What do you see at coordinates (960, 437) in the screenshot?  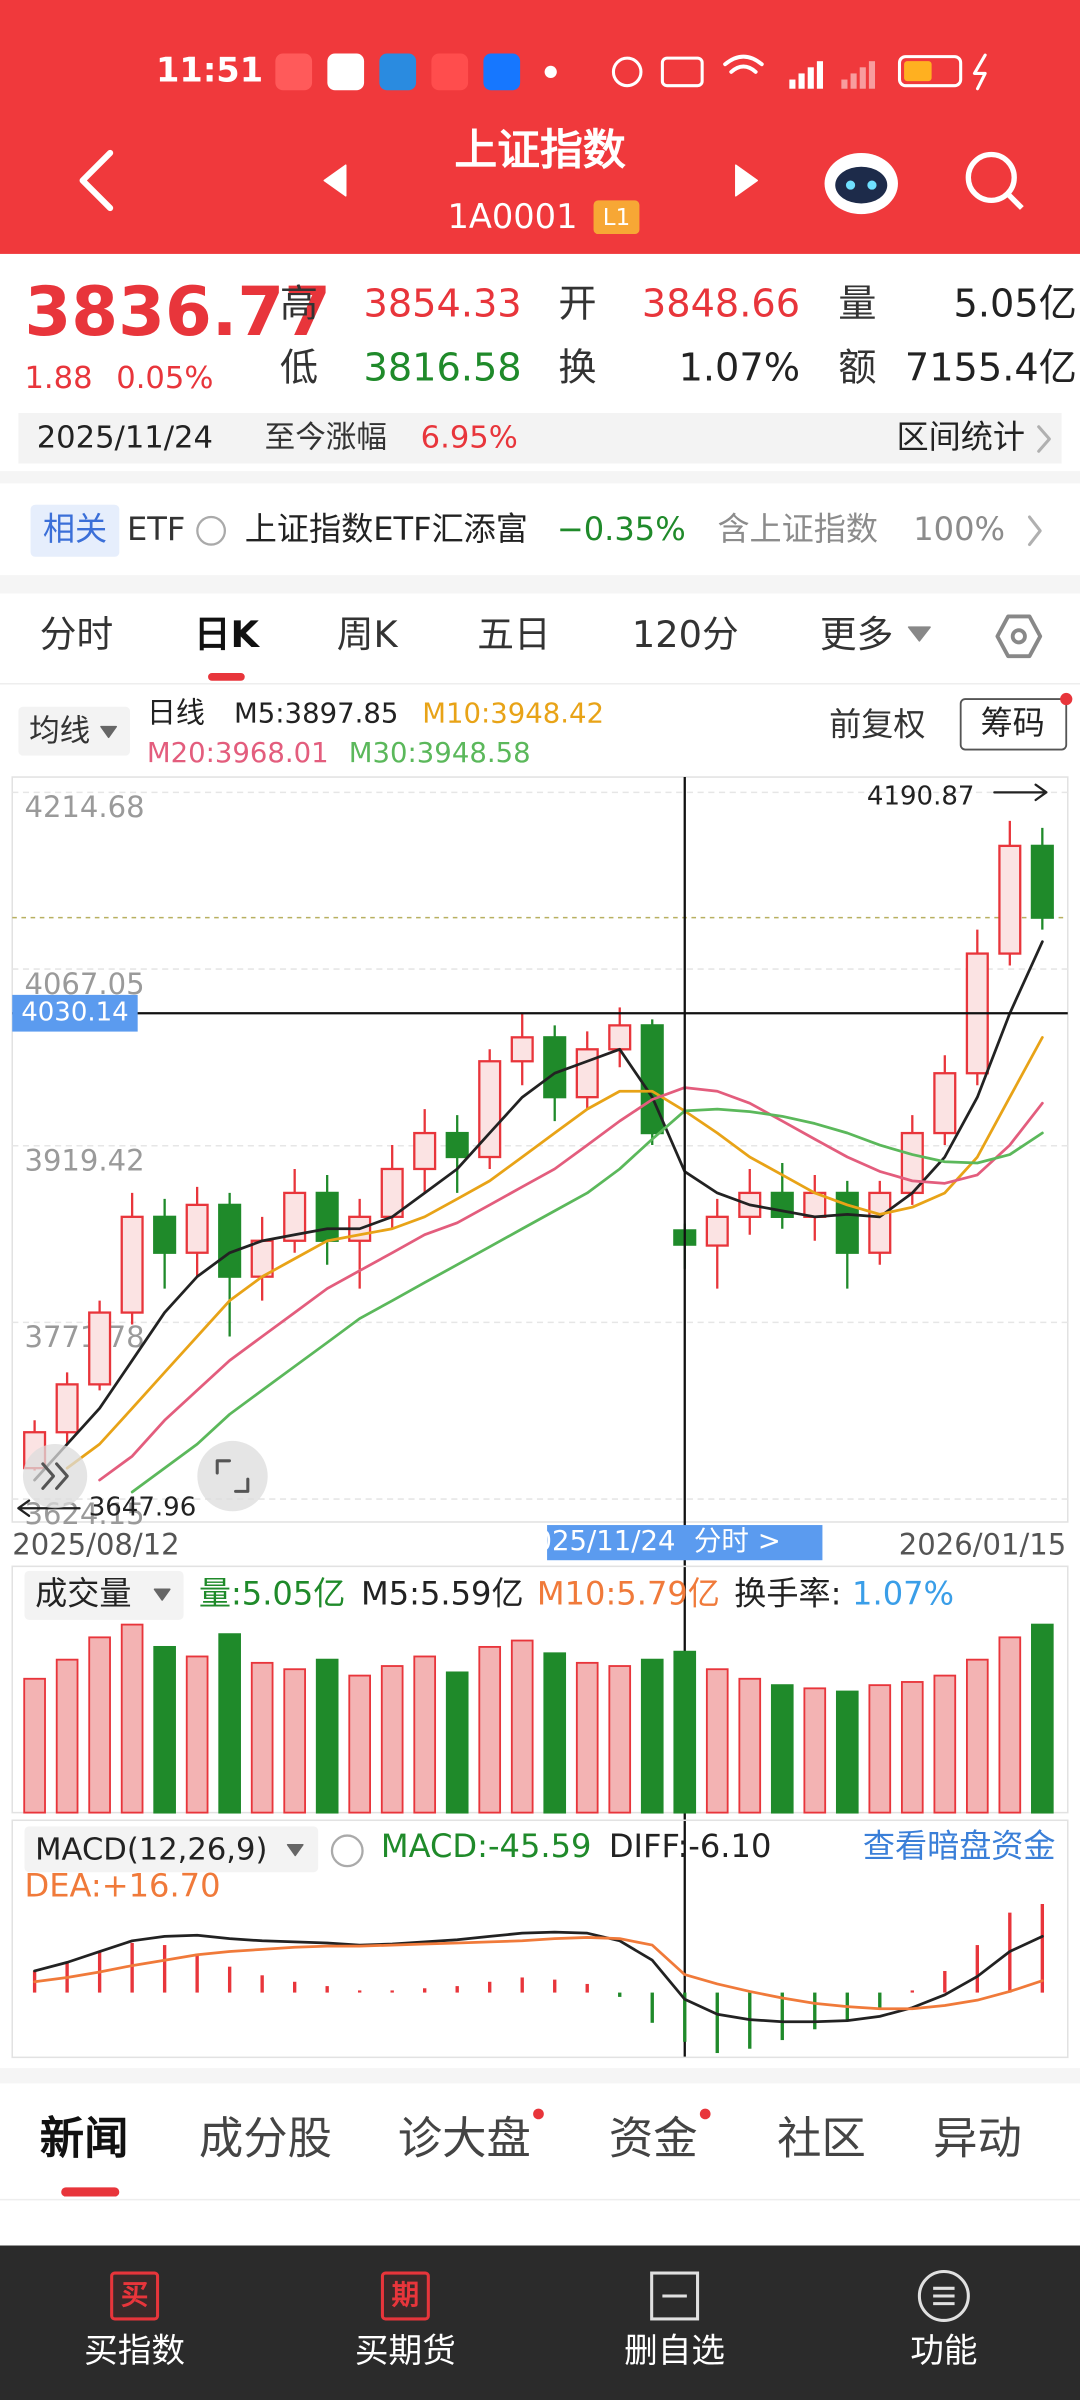 I see `interval-stats: 区间统计` at bounding box center [960, 437].